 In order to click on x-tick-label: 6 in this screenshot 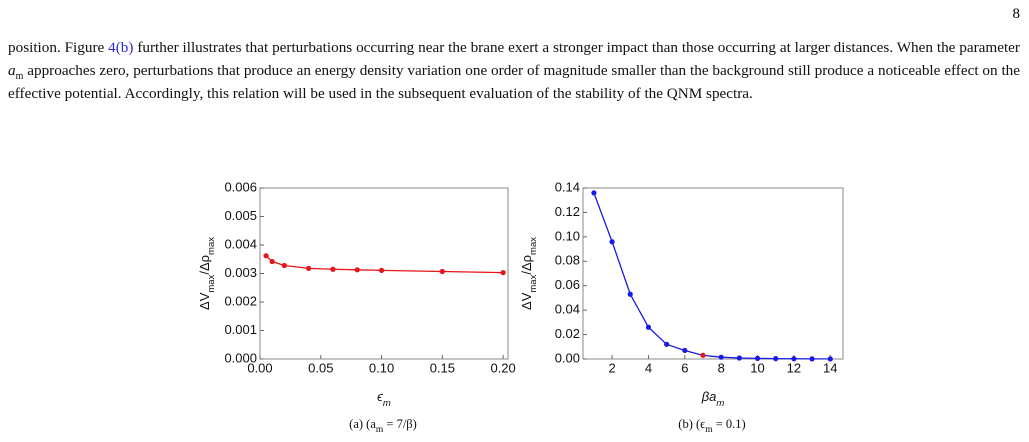, I will do `click(684, 367)`.